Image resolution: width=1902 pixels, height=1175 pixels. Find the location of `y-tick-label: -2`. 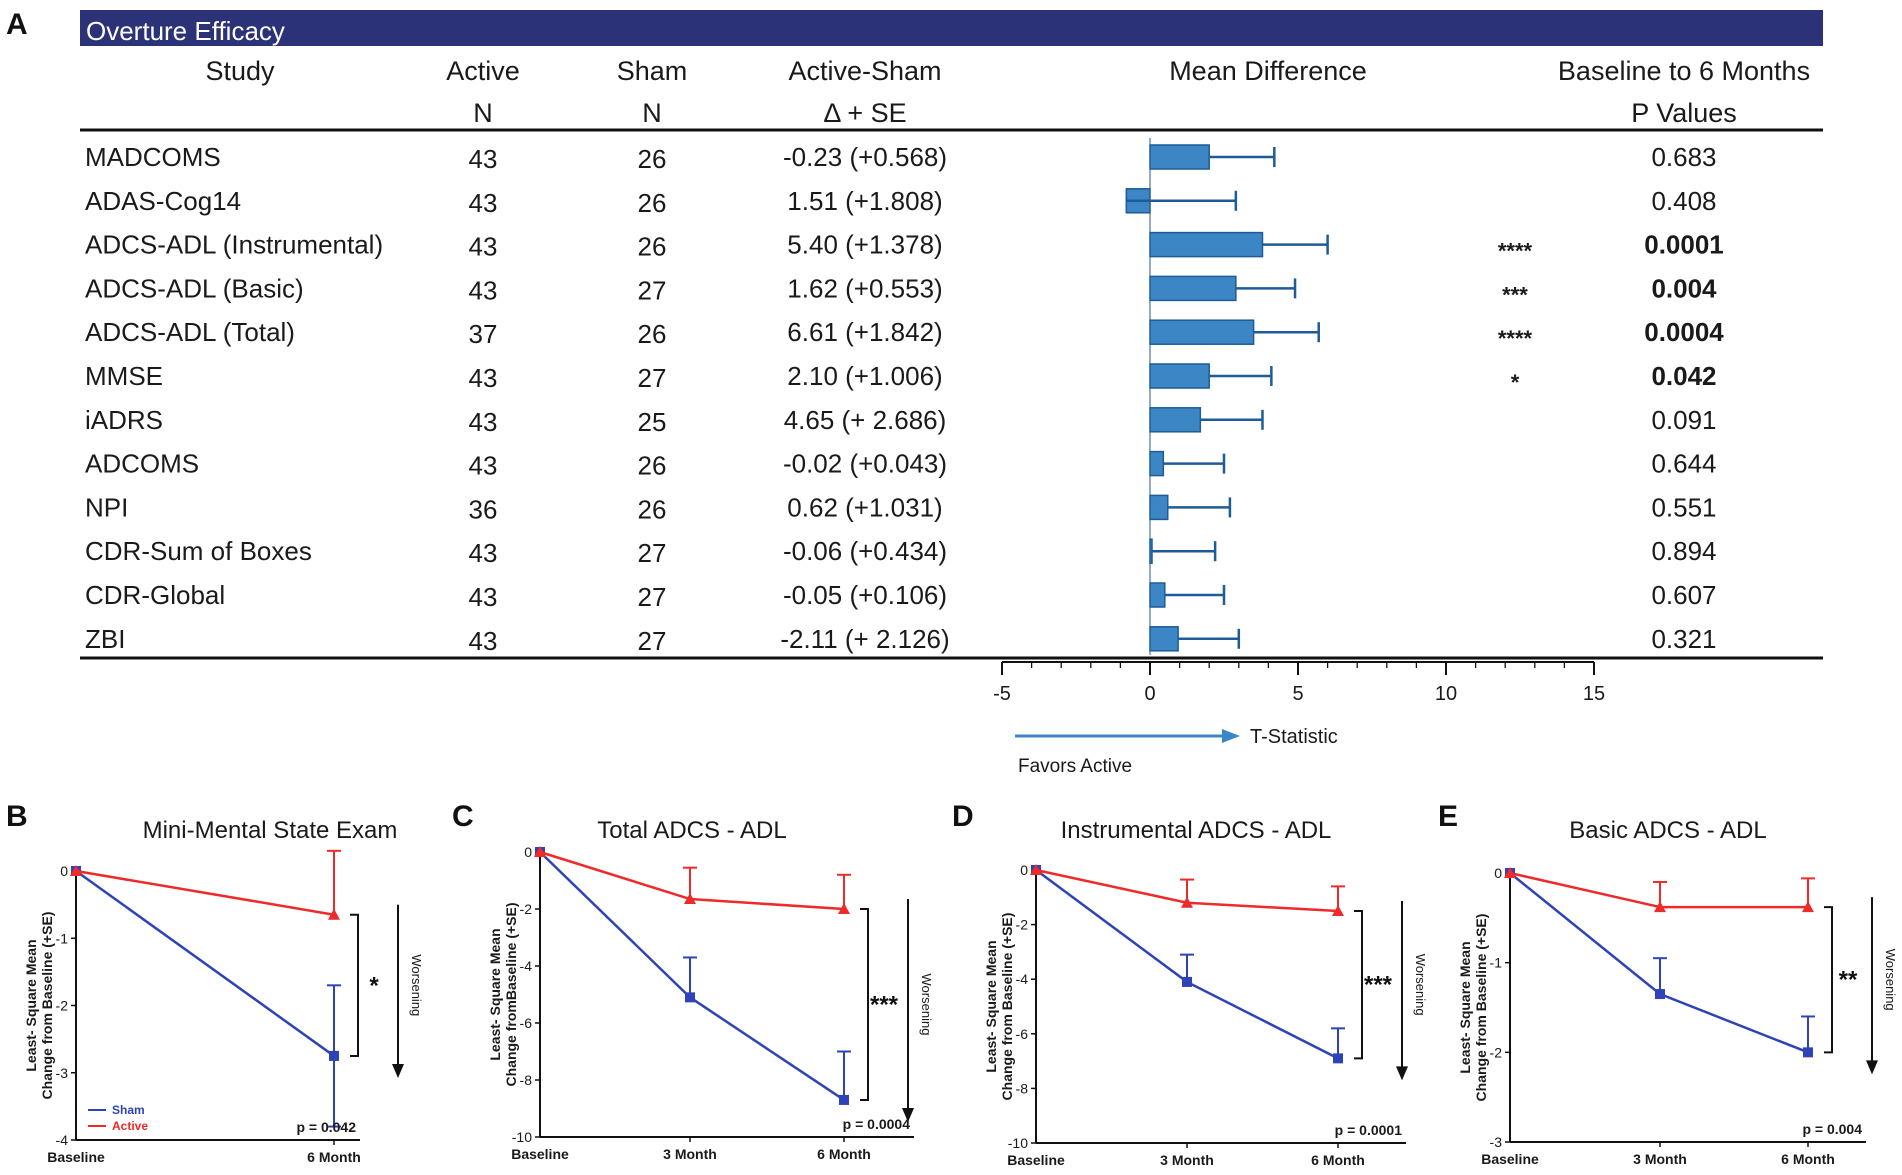

y-tick-label: -2 is located at coordinates (1496, 1052).